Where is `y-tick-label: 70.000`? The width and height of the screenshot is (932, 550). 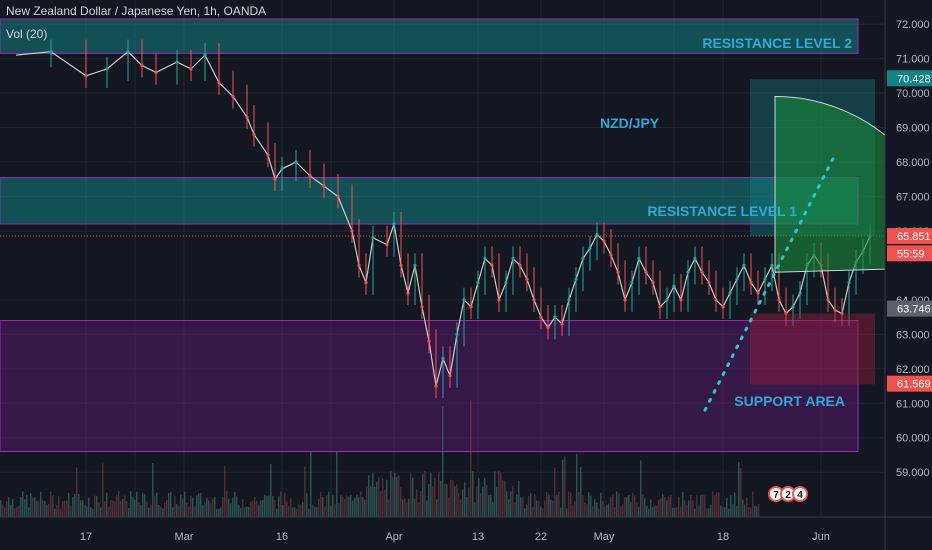
y-tick-label: 70.000 is located at coordinates (913, 94).